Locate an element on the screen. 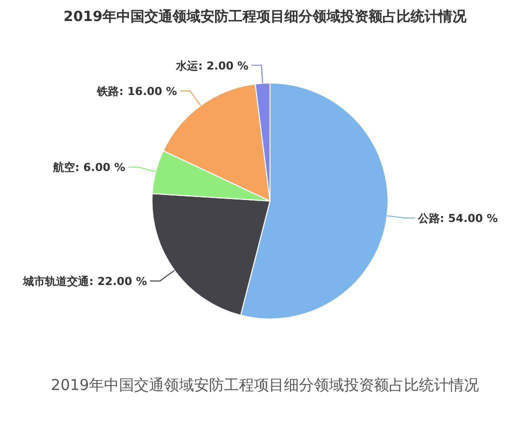 This screenshot has height=423, width=530. slice-label: 铁路: 16.00 % is located at coordinates (137, 91).